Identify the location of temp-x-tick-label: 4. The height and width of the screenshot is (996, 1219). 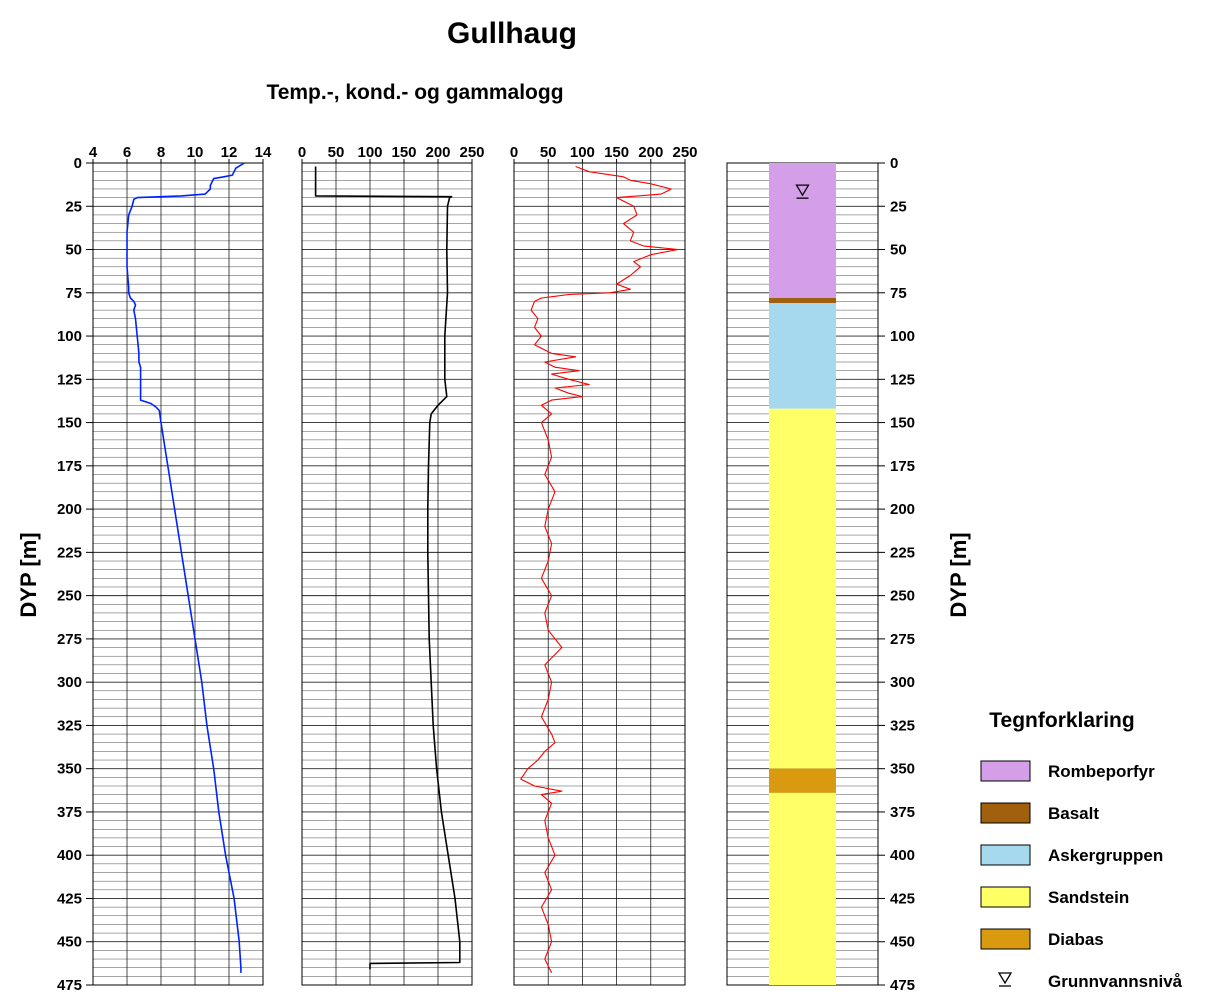
(93, 152).